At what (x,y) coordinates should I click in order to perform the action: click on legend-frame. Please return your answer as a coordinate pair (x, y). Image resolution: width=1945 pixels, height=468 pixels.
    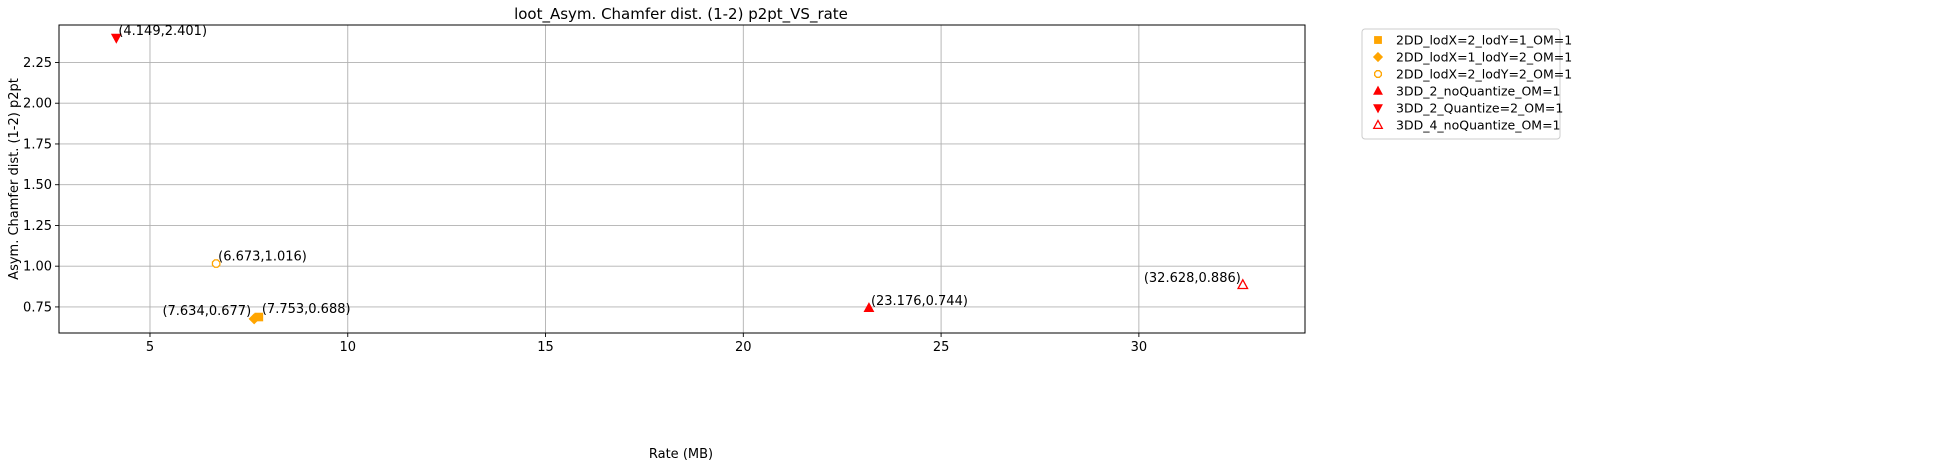
    Looking at the image, I should click on (1461, 84).